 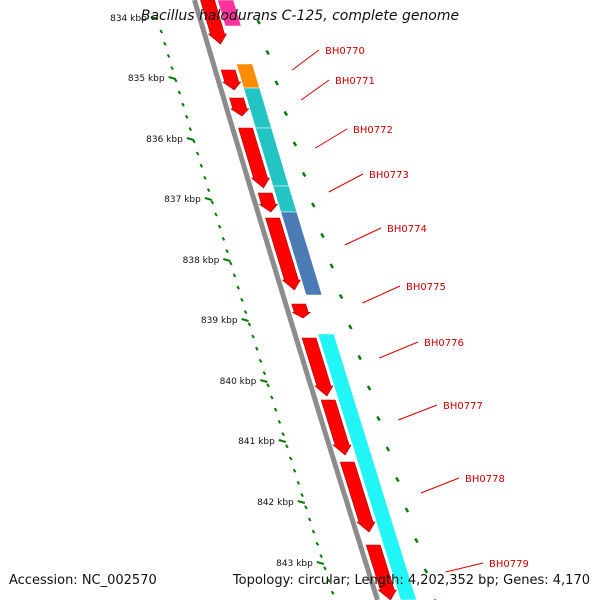 What do you see at coordinates (509, 564) in the screenshot?
I see `gene-label-BH0779: BH0779` at bounding box center [509, 564].